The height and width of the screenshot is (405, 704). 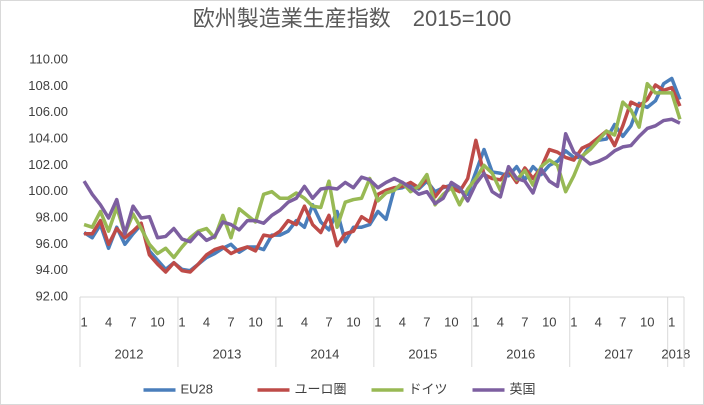 What do you see at coordinates (51, 269) in the screenshot?
I see `y-tick-label: 94.00` at bounding box center [51, 269].